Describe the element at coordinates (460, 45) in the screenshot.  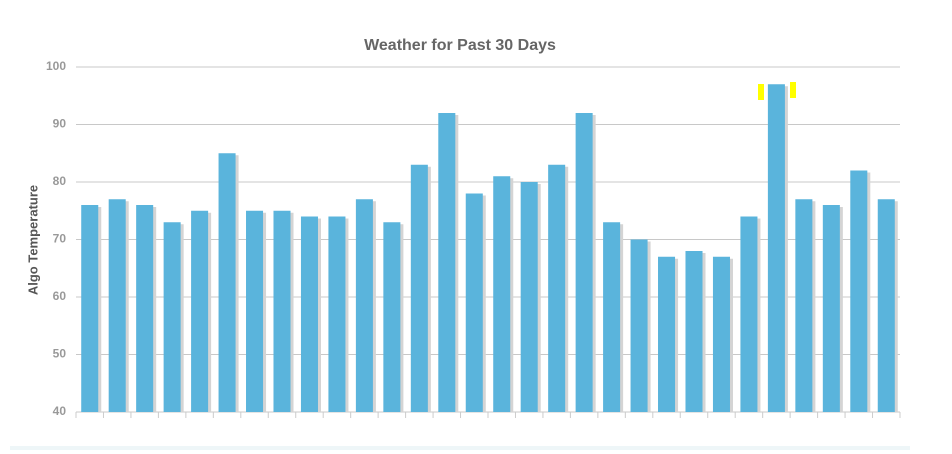
I see `chart-title: Weather for Past 30 Days` at that location.